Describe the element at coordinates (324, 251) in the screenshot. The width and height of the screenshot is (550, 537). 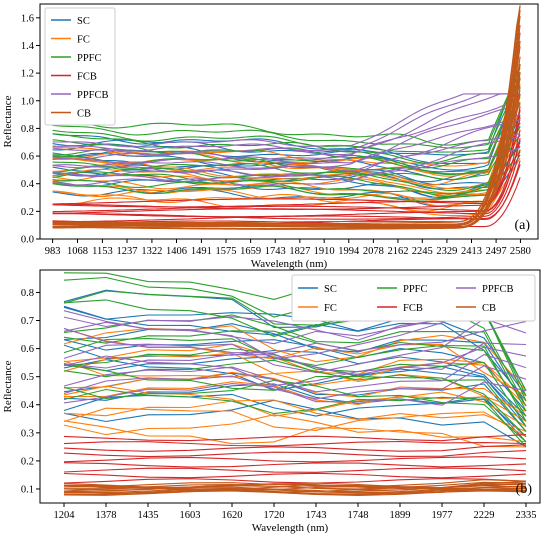
I see `x-tick-label: 1910` at that location.